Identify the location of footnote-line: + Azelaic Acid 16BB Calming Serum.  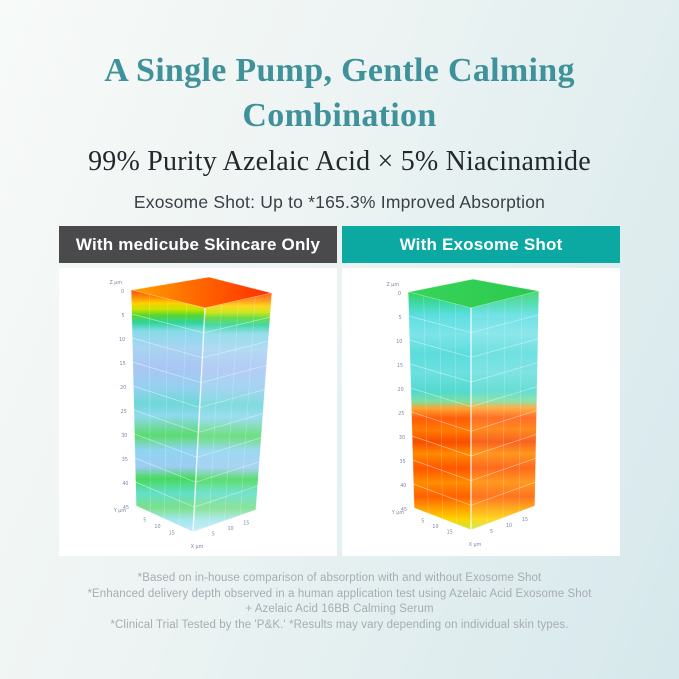
(339, 609).